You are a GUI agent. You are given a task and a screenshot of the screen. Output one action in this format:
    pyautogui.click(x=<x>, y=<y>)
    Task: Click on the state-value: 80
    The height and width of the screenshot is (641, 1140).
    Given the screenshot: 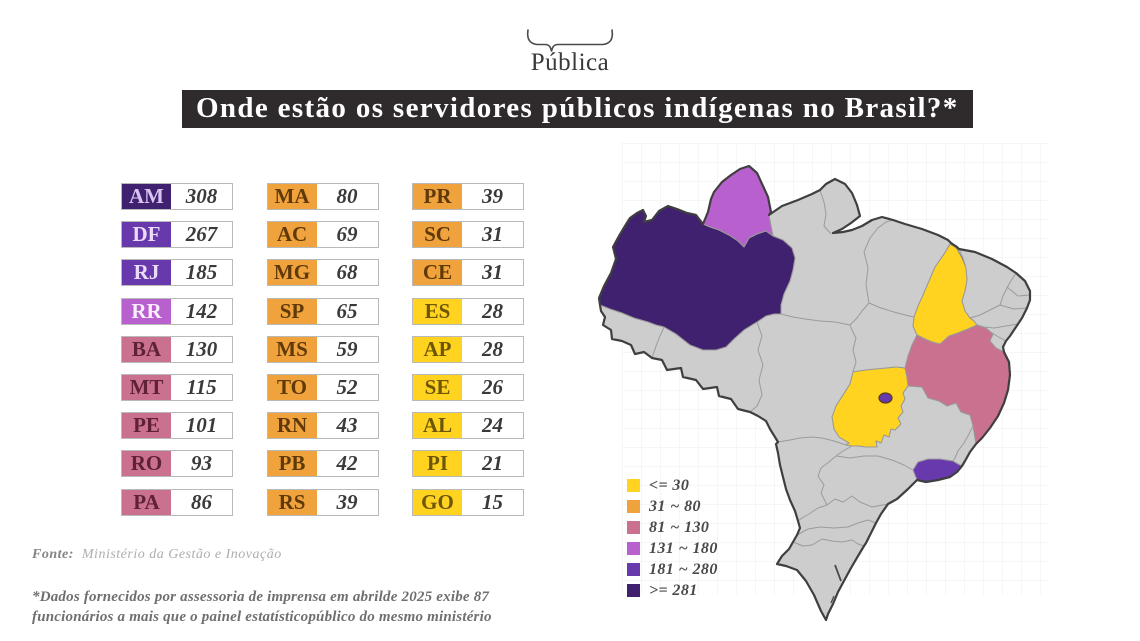 What is the action you would take?
    pyautogui.click(x=347, y=196)
    